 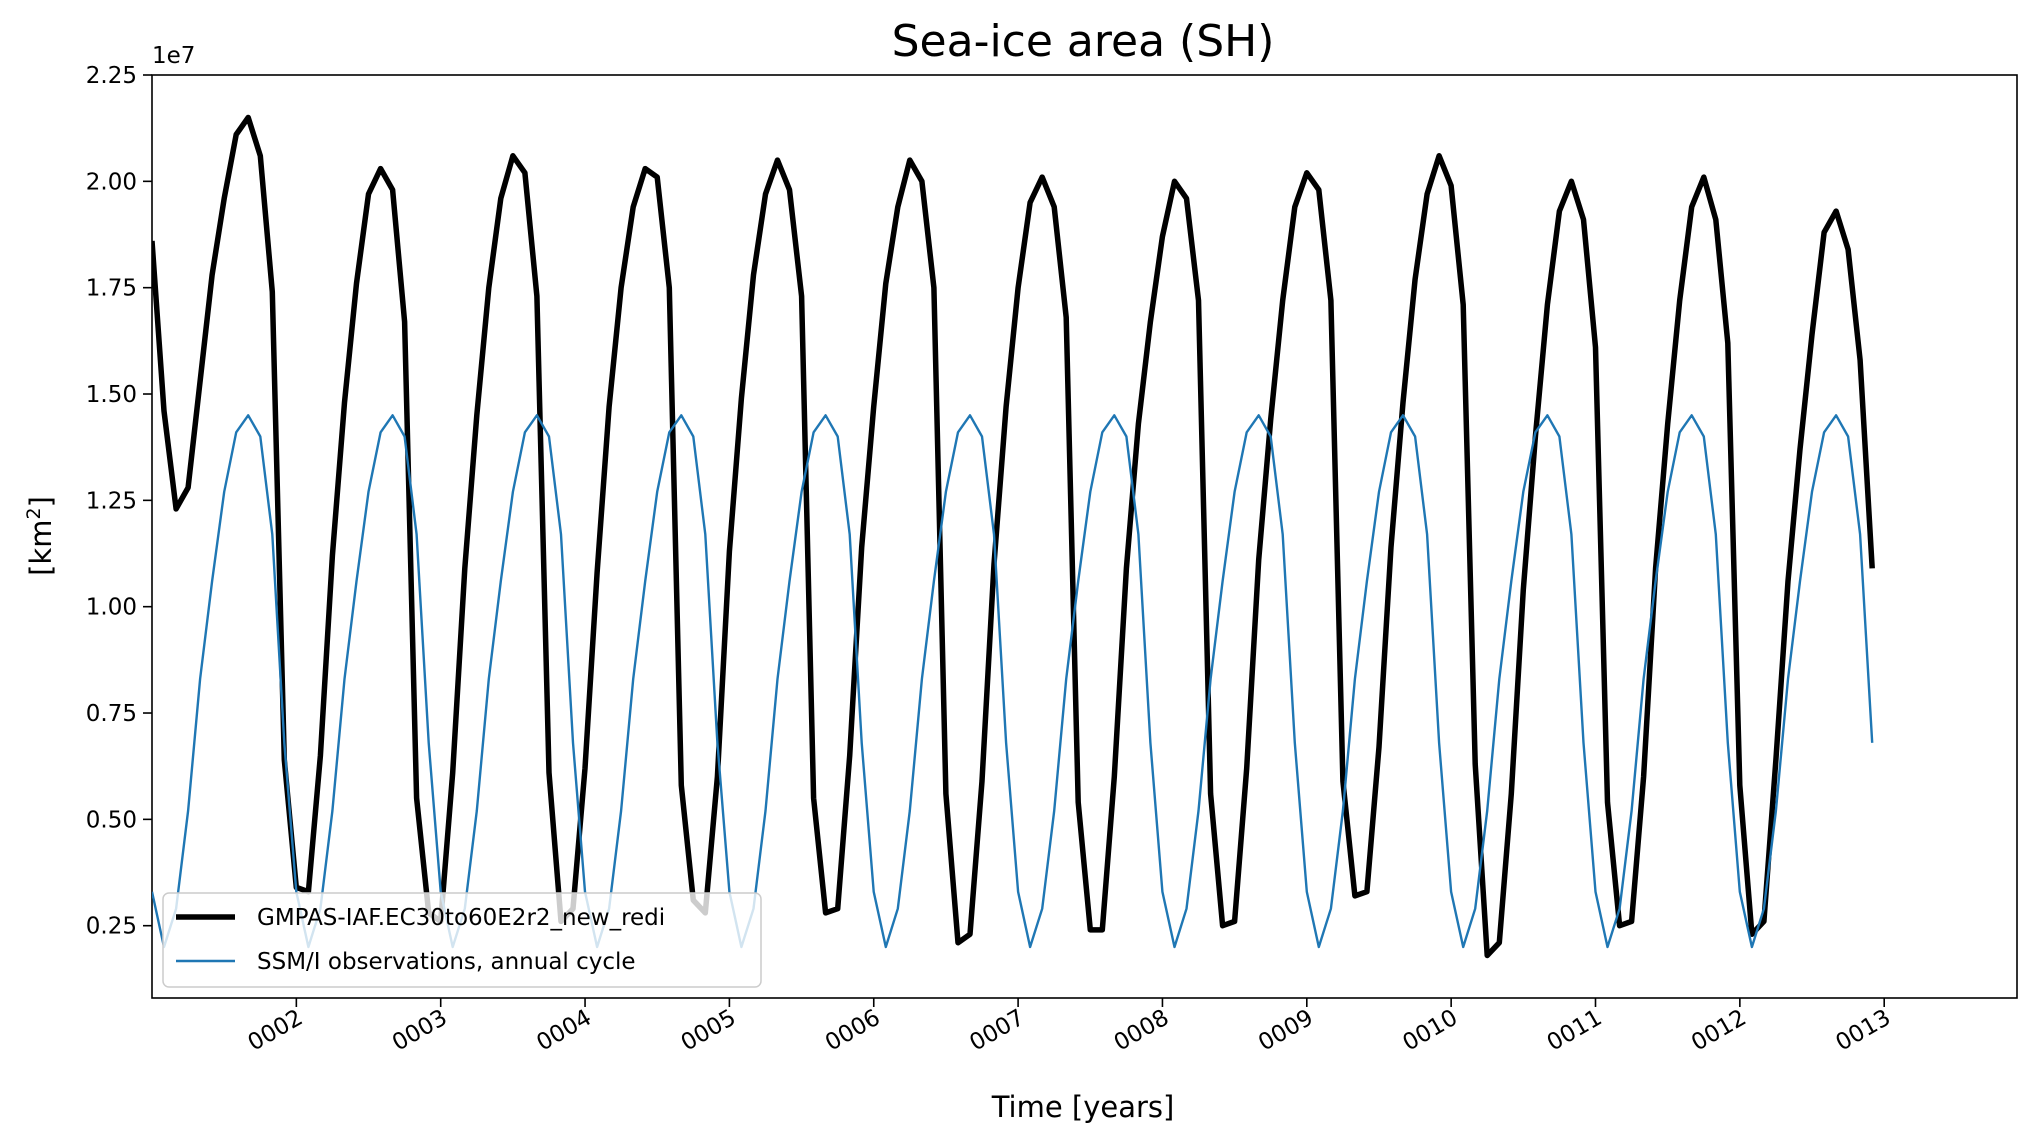 What do you see at coordinates (461, 918) in the screenshot?
I see `legend-label-model: GMPAS-IAF.EC30to60E2r2_new_redi` at bounding box center [461, 918].